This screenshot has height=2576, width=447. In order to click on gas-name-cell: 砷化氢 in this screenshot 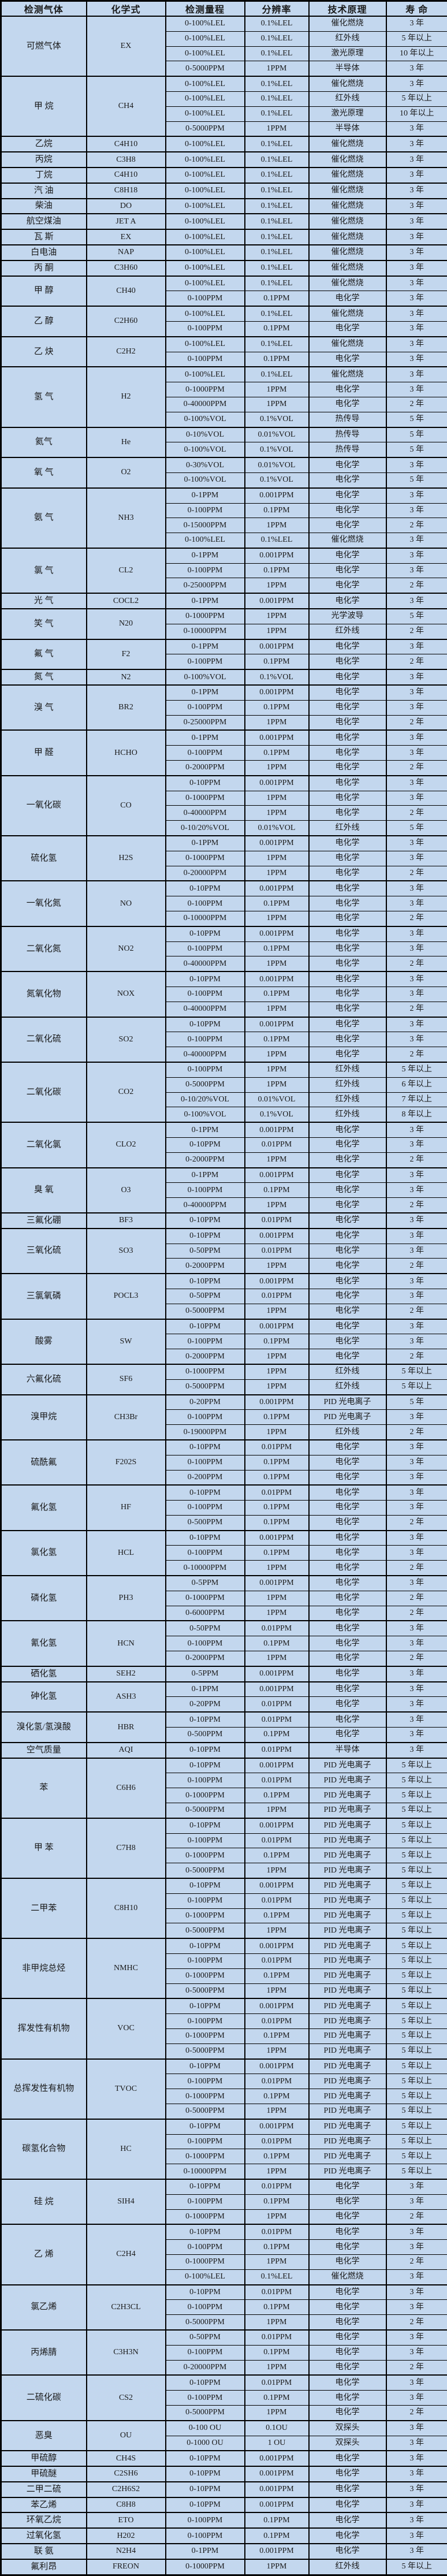, I will do `click(44, 1698)`.